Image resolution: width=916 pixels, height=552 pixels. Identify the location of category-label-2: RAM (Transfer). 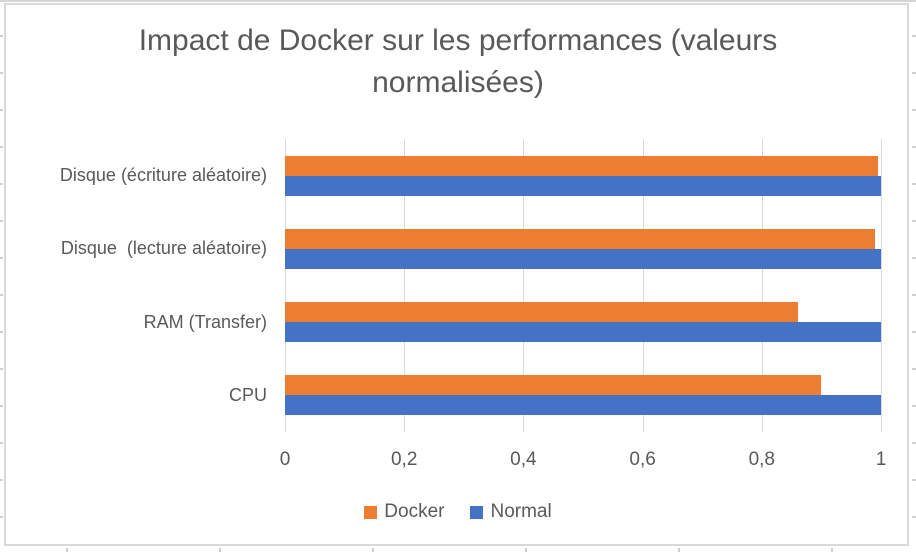
(205, 321).